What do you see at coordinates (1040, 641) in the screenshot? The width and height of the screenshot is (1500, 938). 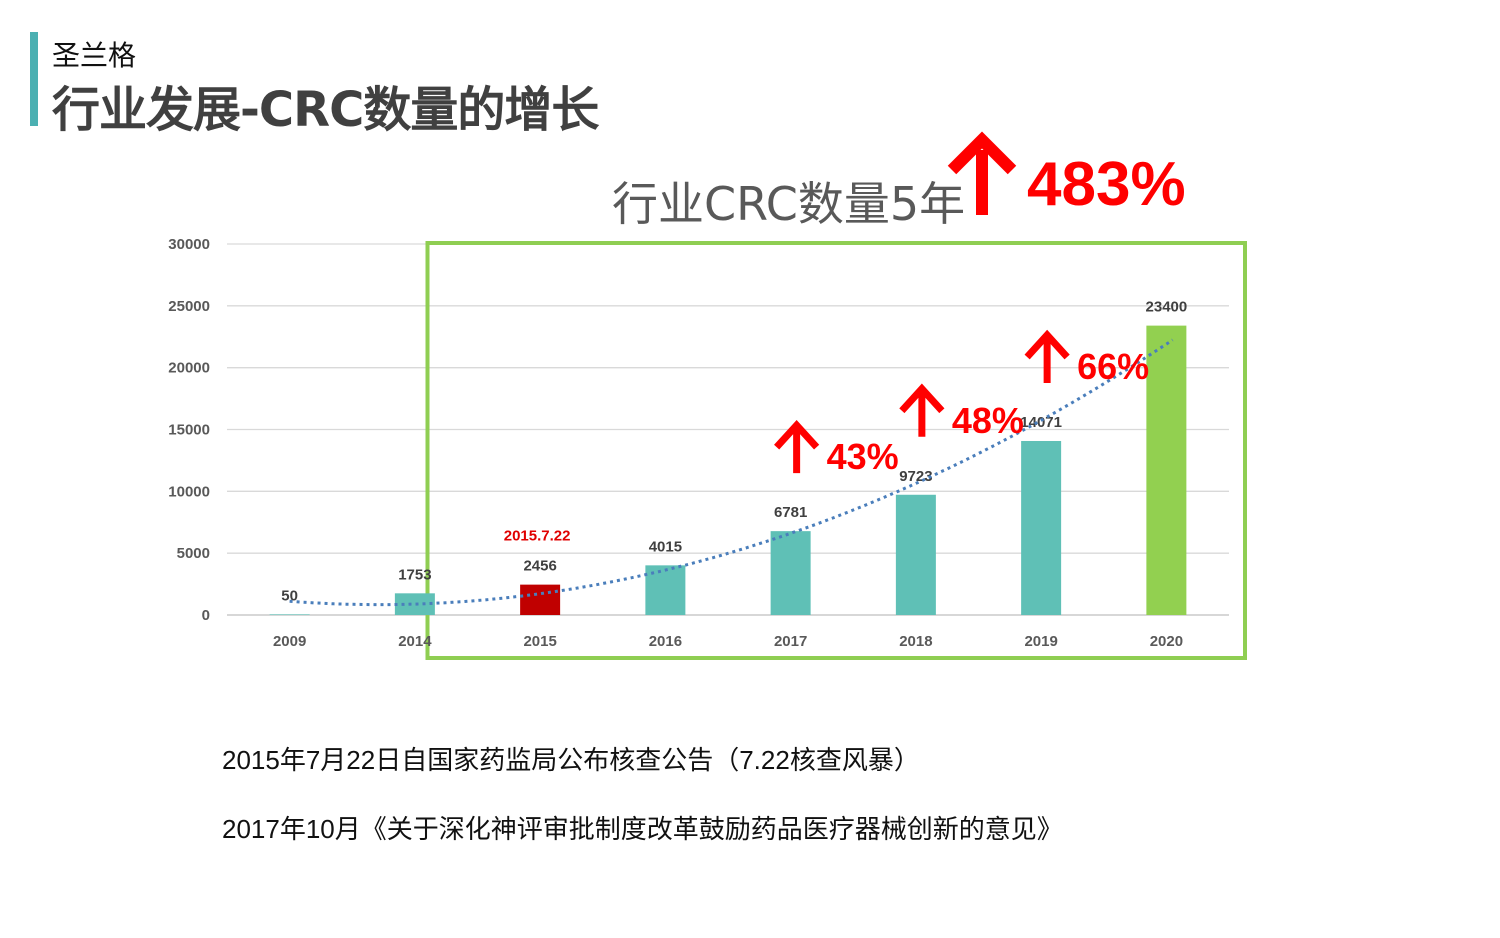 I see `x-tick-label: 2019` at bounding box center [1040, 641].